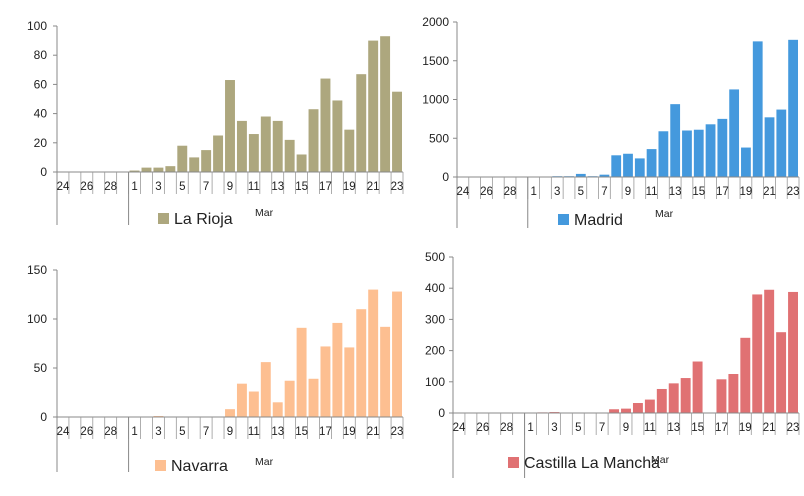 The width and height of the screenshot is (804, 496). What do you see at coordinates (557, 192) in the screenshot?
I see `x-tick-label: 3` at bounding box center [557, 192].